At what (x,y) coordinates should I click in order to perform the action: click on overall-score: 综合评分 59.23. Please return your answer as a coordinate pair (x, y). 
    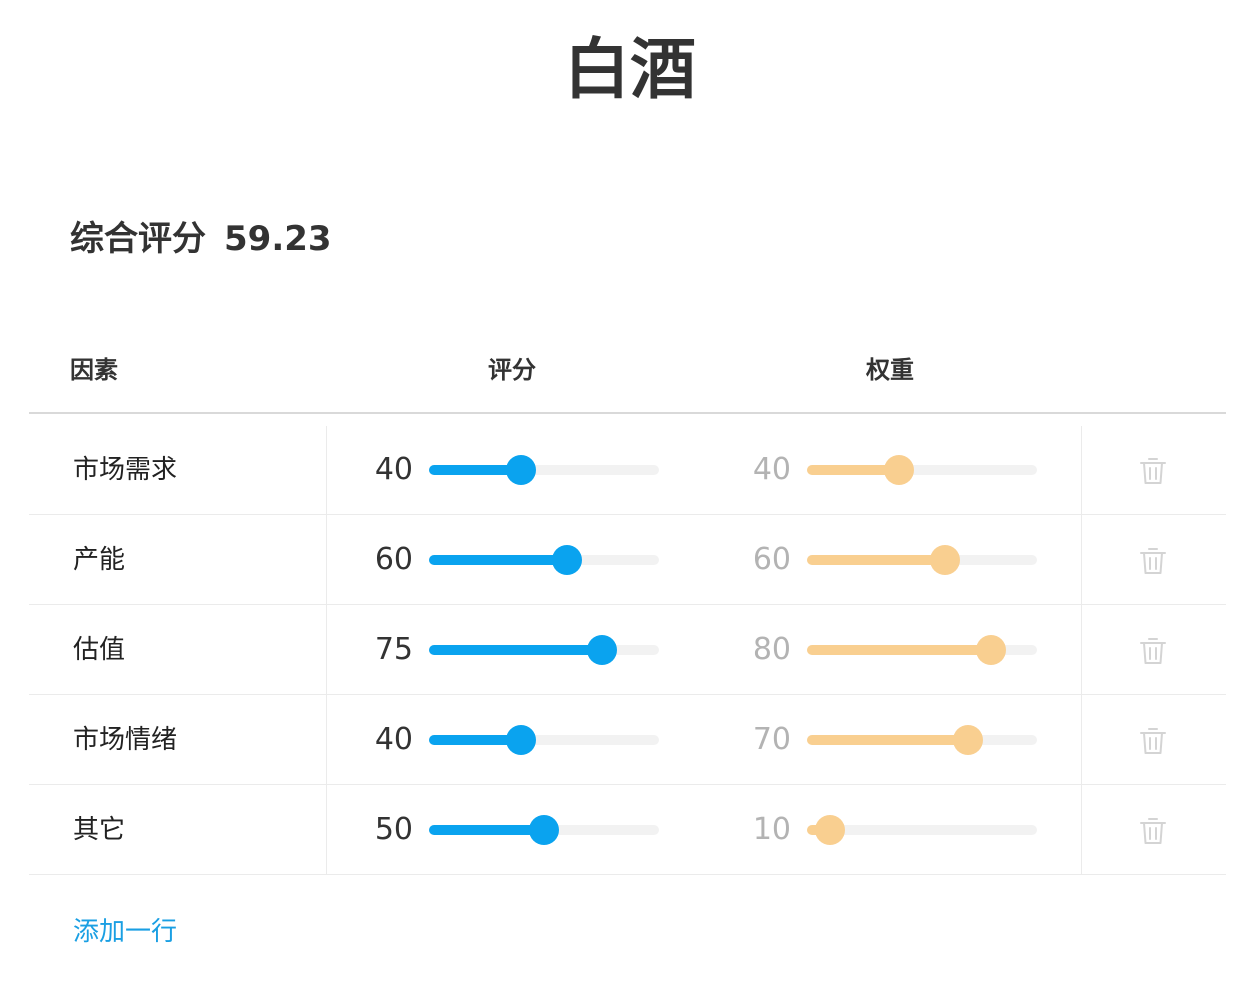
    Looking at the image, I should click on (201, 239).